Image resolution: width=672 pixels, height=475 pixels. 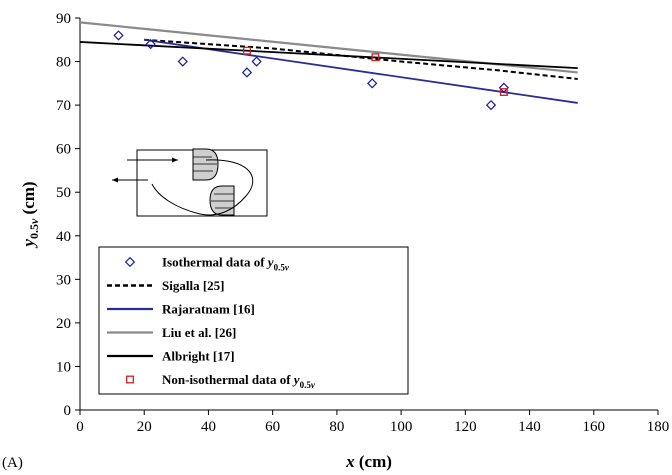 I want to click on x-axis-title: x (cm), so click(x=368, y=461).